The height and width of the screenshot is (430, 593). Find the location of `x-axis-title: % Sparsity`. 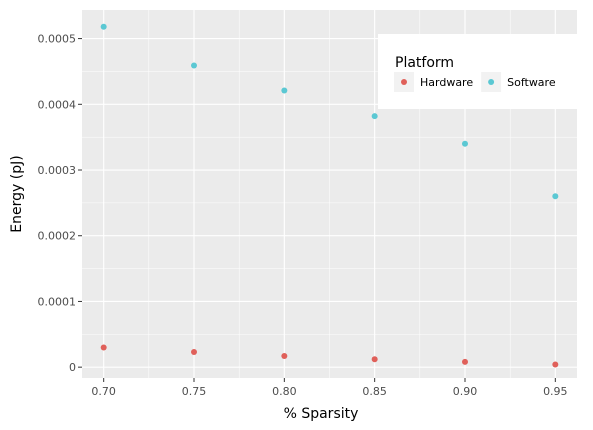

x-axis-title: % Sparsity is located at coordinates (321, 414).